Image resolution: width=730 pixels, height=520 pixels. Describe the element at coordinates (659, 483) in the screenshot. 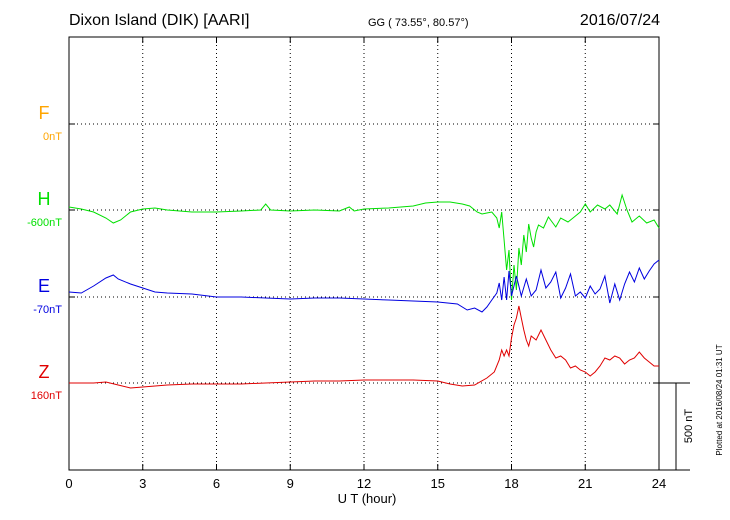

I see `x-tick-label-24: 24` at that location.